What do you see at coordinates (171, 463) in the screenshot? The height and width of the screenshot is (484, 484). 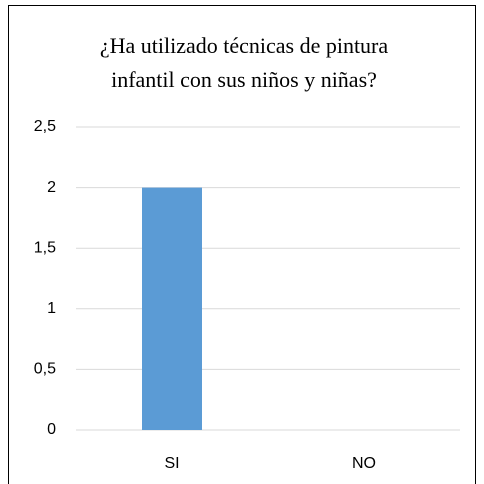 I see `x-tick-label: SI` at bounding box center [171, 463].